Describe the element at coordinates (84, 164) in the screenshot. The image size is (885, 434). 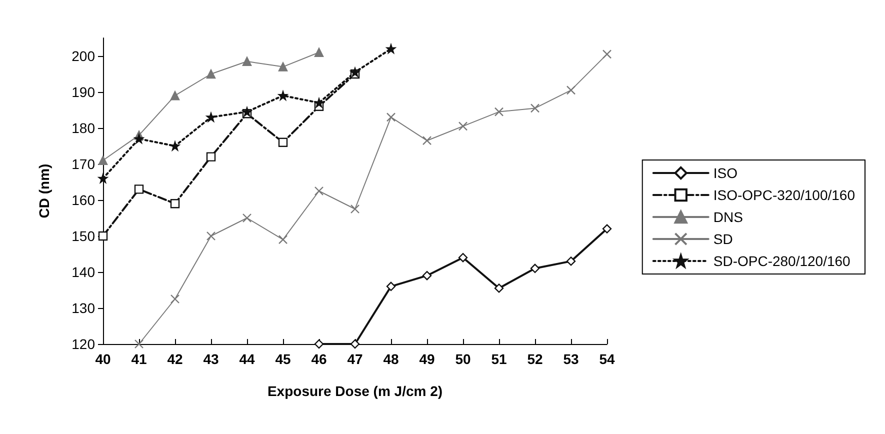
I see `y-tick-label: 170` at that location.